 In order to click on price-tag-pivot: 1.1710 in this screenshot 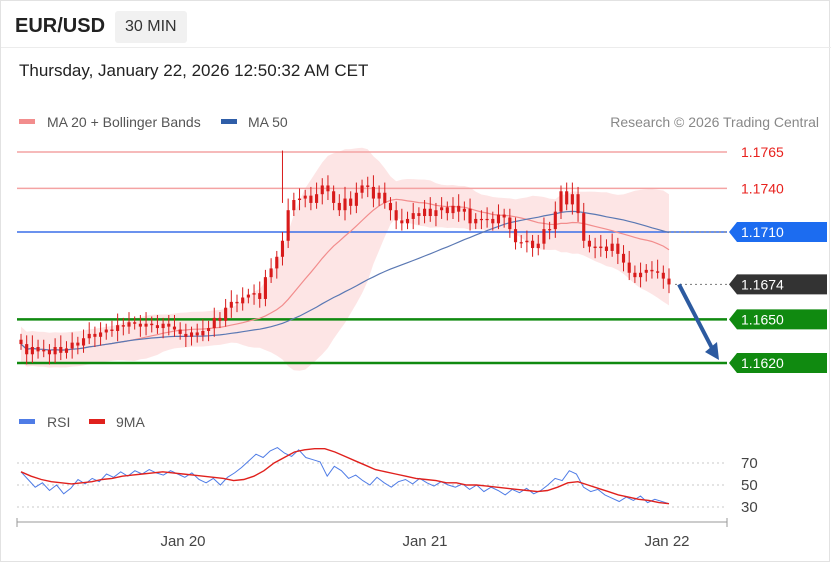, I will do `click(778, 232)`.